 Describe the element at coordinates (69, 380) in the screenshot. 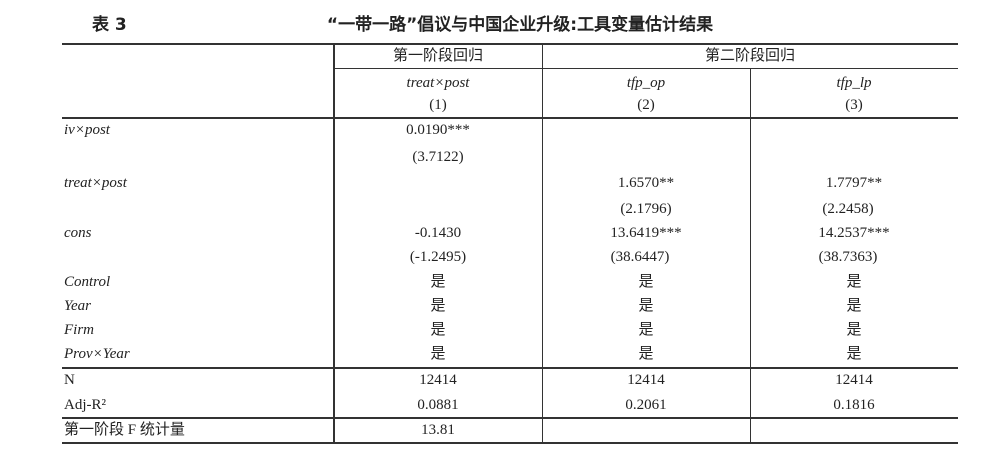

I see `row-label: N` at that location.